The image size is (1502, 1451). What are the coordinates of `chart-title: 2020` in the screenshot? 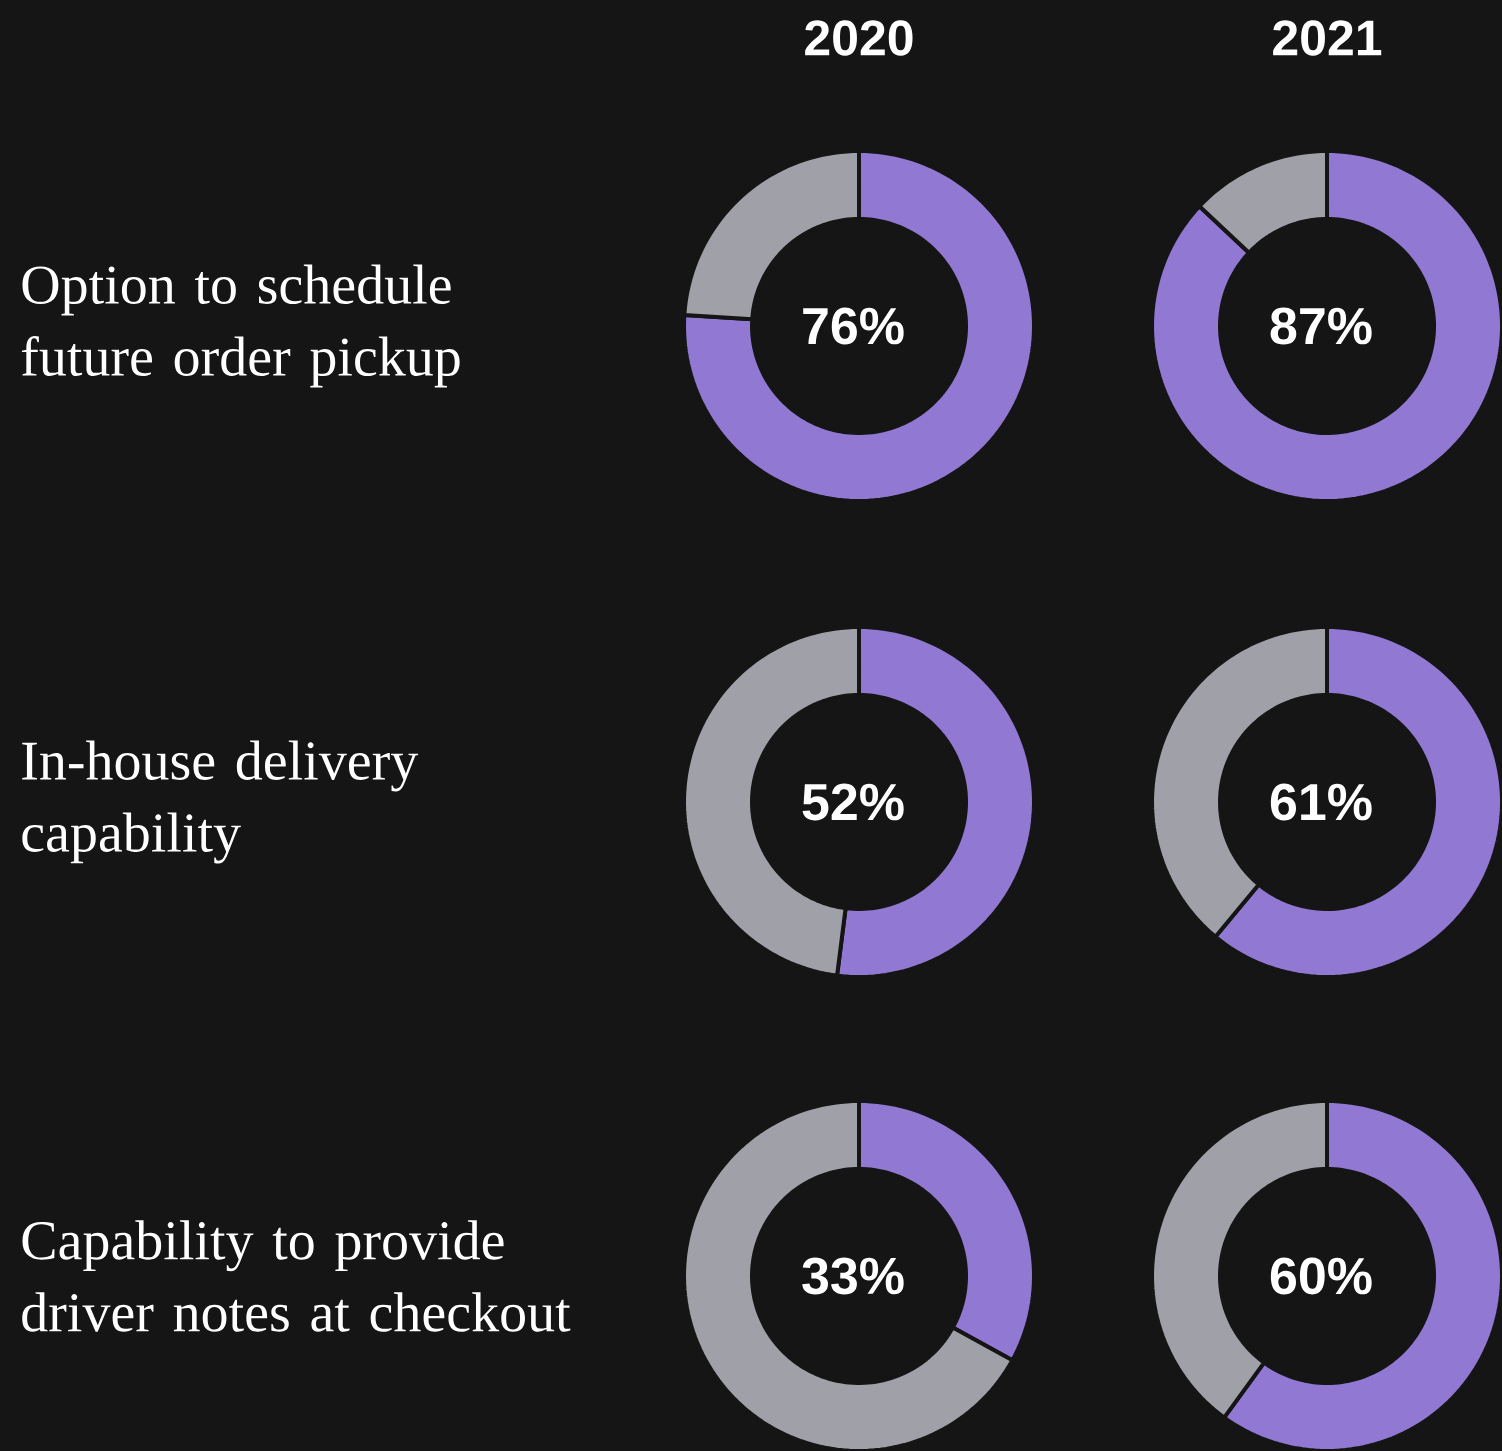 It's located at (859, 38).